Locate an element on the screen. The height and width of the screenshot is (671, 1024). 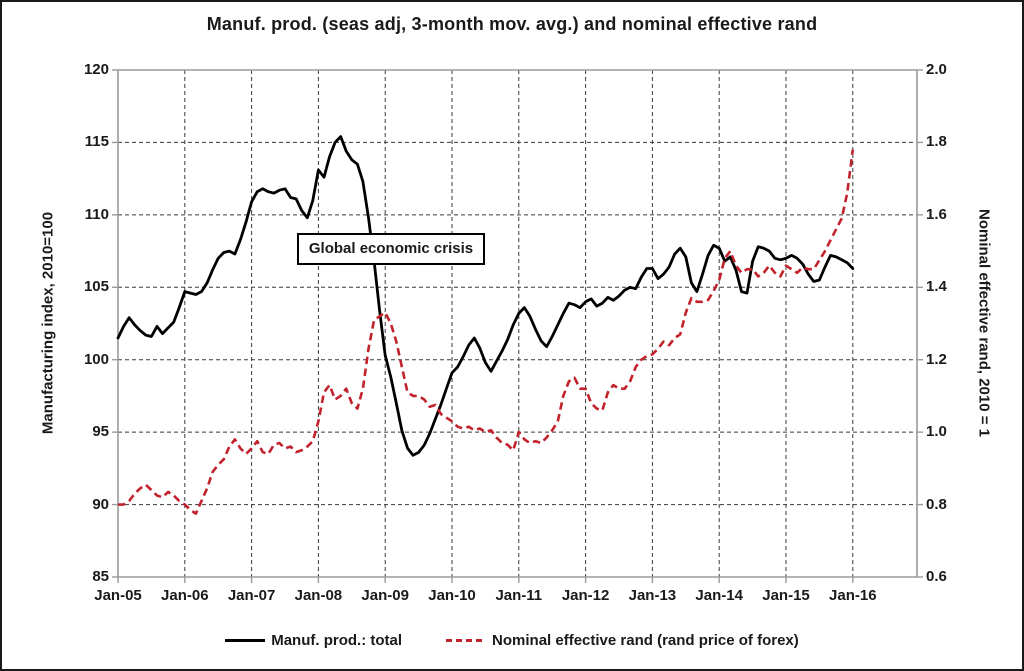
left-axis-tick-label: 90 is located at coordinates (100, 504).